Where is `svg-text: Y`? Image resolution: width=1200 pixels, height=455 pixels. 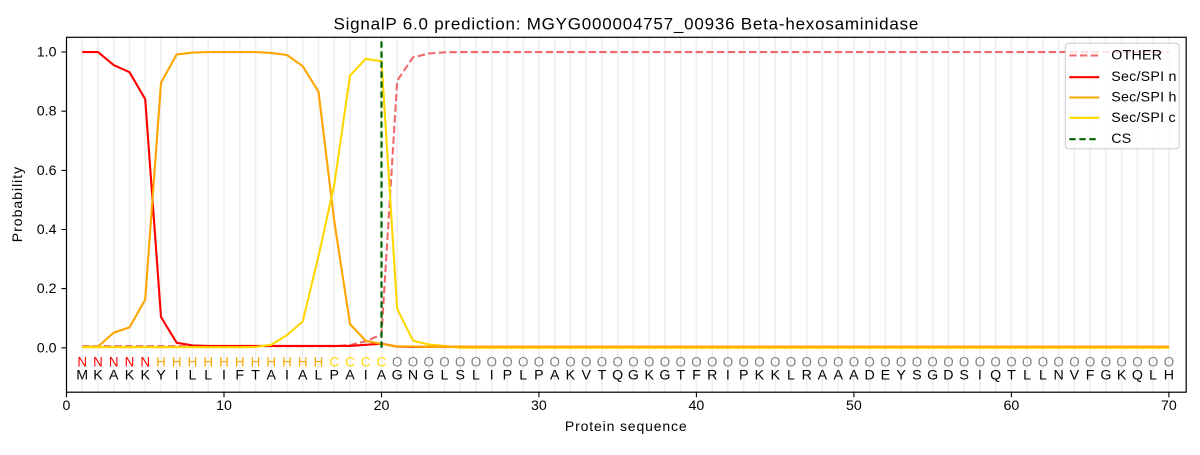
svg-text: Y is located at coordinates (161, 375).